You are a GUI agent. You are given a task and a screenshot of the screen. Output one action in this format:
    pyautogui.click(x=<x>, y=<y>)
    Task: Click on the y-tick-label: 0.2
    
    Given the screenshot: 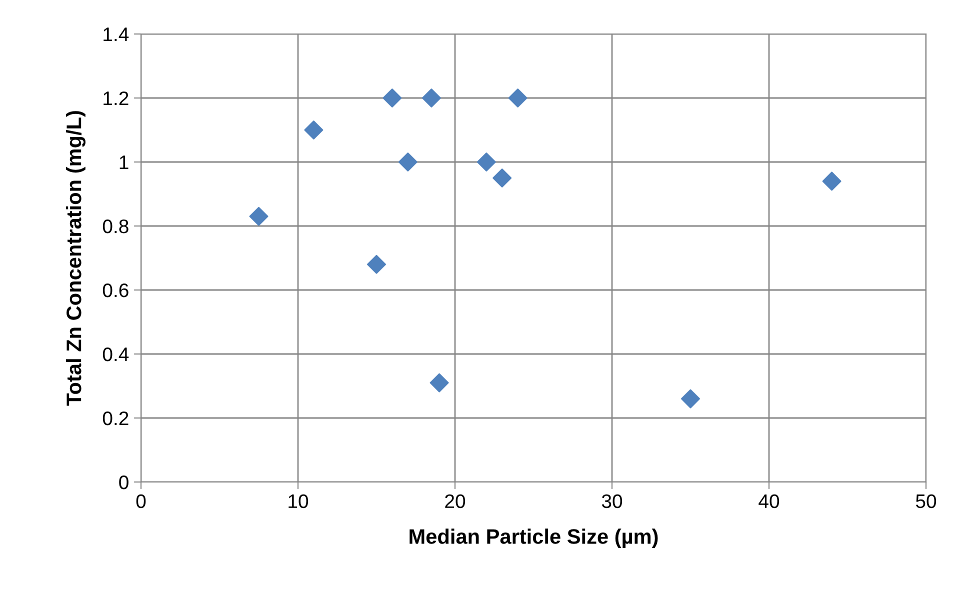 What is the action you would take?
    pyautogui.click(x=115, y=418)
    